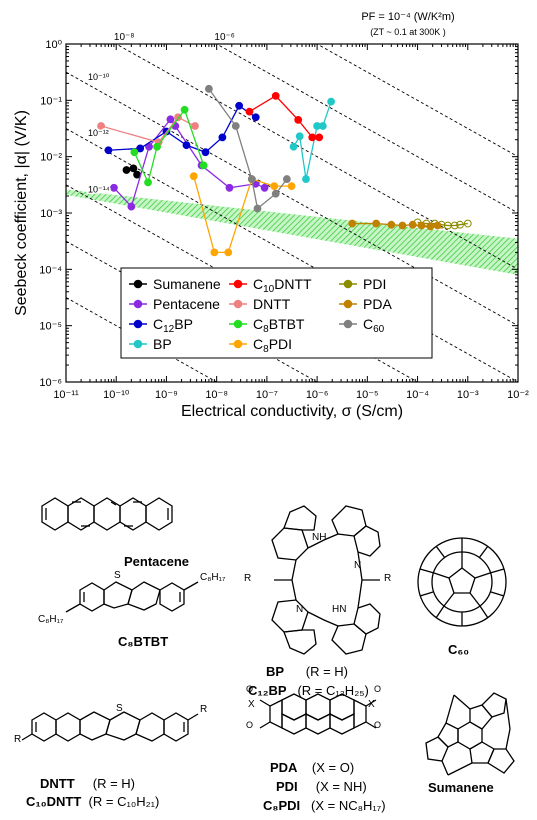 Image resolution: width=537 pixels, height=820 pixels. What do you see at coordinates (50, 327) in the screenshot?
I see `y-tick-label: 10⁻⁵` at bounding box center [50, 327].